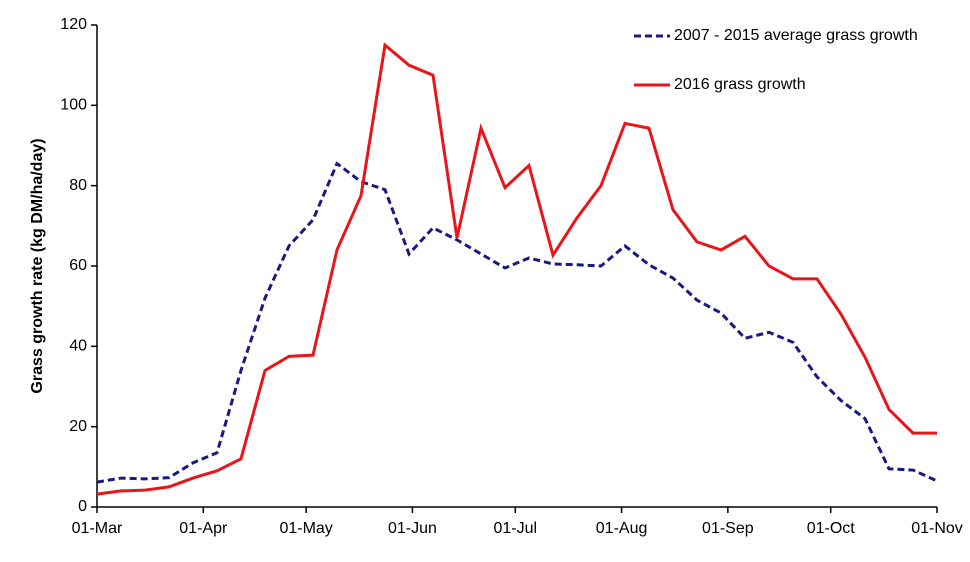  What do you see at coordinates (78, 346) in the screenshot?
I see `y-tick-label: 40` at bounding box center [78, 346].